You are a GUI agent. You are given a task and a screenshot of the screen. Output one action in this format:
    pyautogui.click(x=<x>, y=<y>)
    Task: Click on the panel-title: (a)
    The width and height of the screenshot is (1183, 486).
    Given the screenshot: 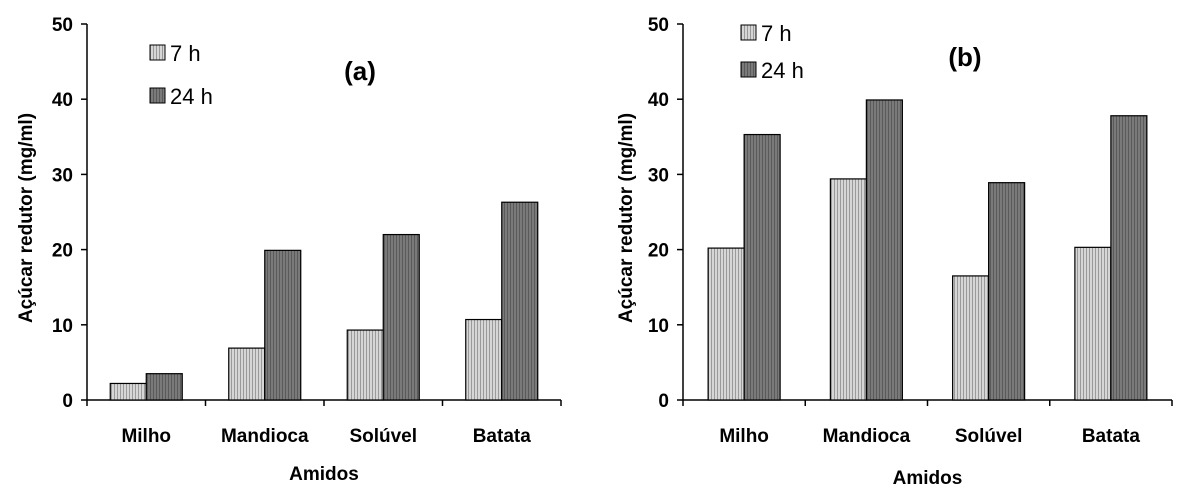 What is the action you would take?
    pyautogui.click(x=360, y=71)
    